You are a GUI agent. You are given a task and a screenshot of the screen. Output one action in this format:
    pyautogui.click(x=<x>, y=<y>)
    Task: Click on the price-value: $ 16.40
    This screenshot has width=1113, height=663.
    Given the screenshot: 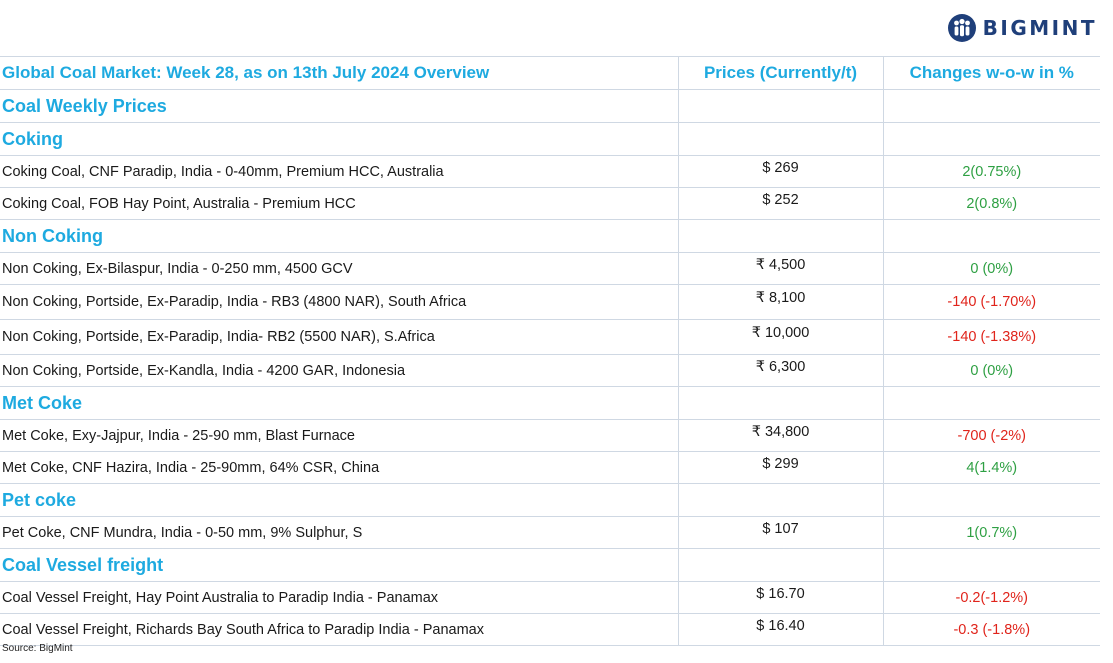 What is the action you would take?
    pyautogui.click(x=780, y=625)
    